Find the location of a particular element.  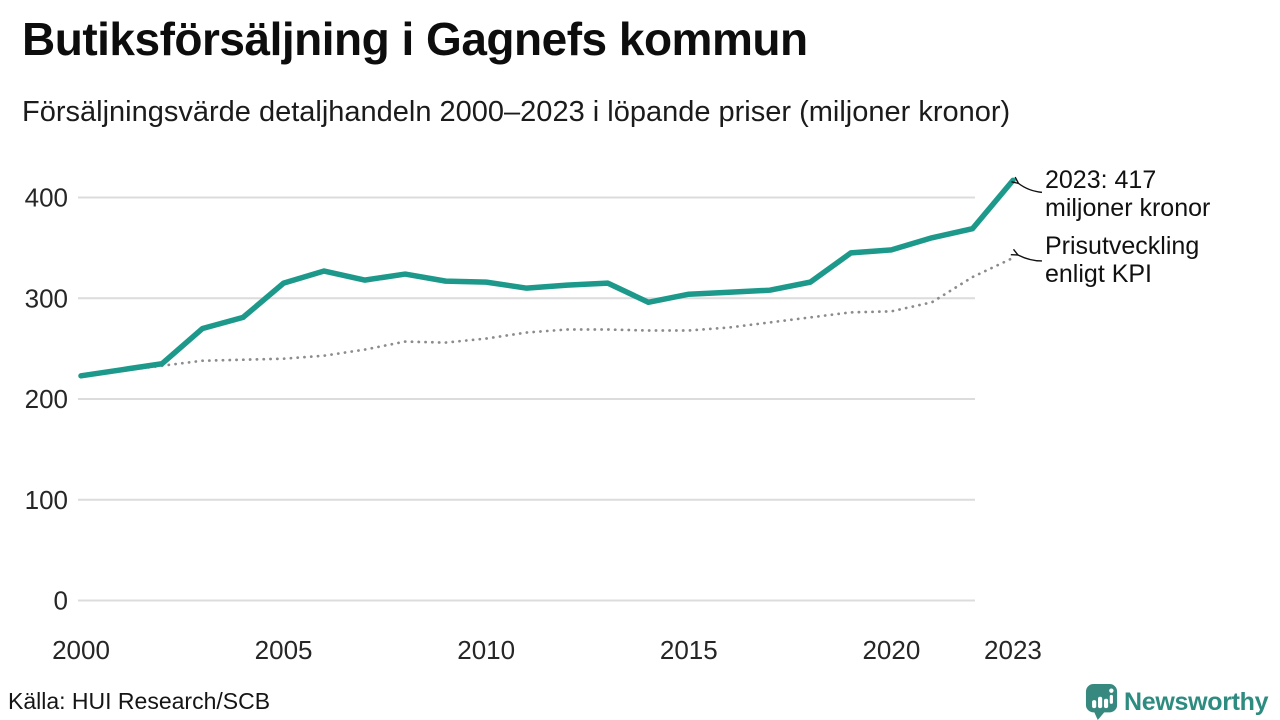

page-title: Butiksförsäljning i Gagnefs kommun is located at coordinates (415, 39).